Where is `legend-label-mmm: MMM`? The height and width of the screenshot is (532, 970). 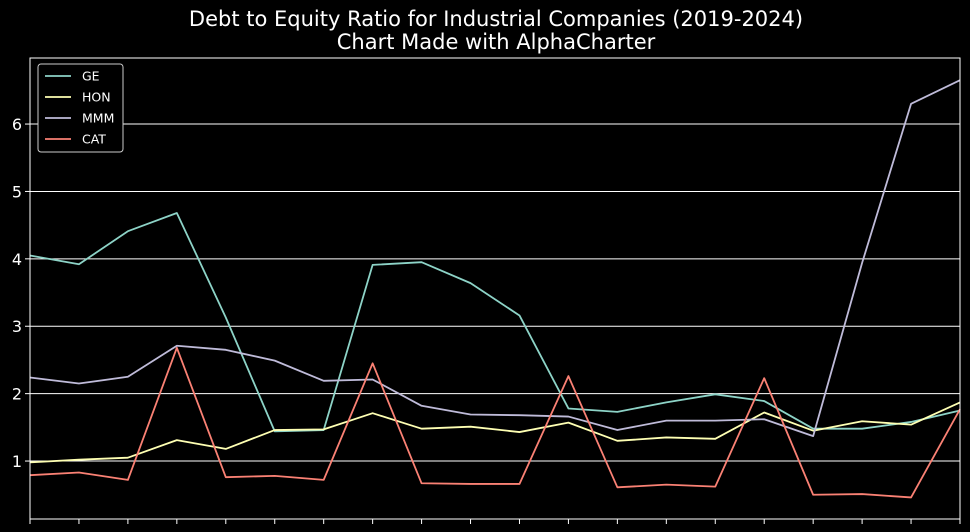 legend-label-mmm: MMM is located at coordinates (98, 118).